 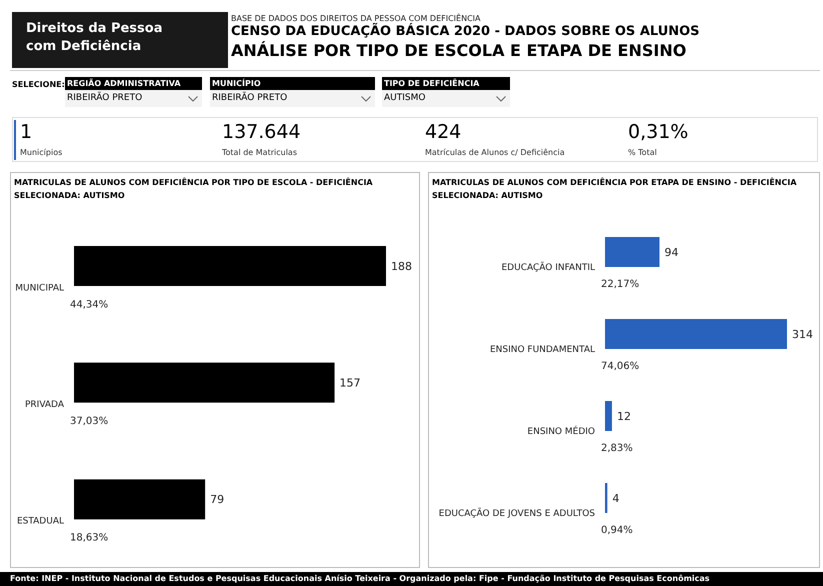 I want to click on text: TIPO DE DEFICIÊNCIA, so click(x=446, y=83).